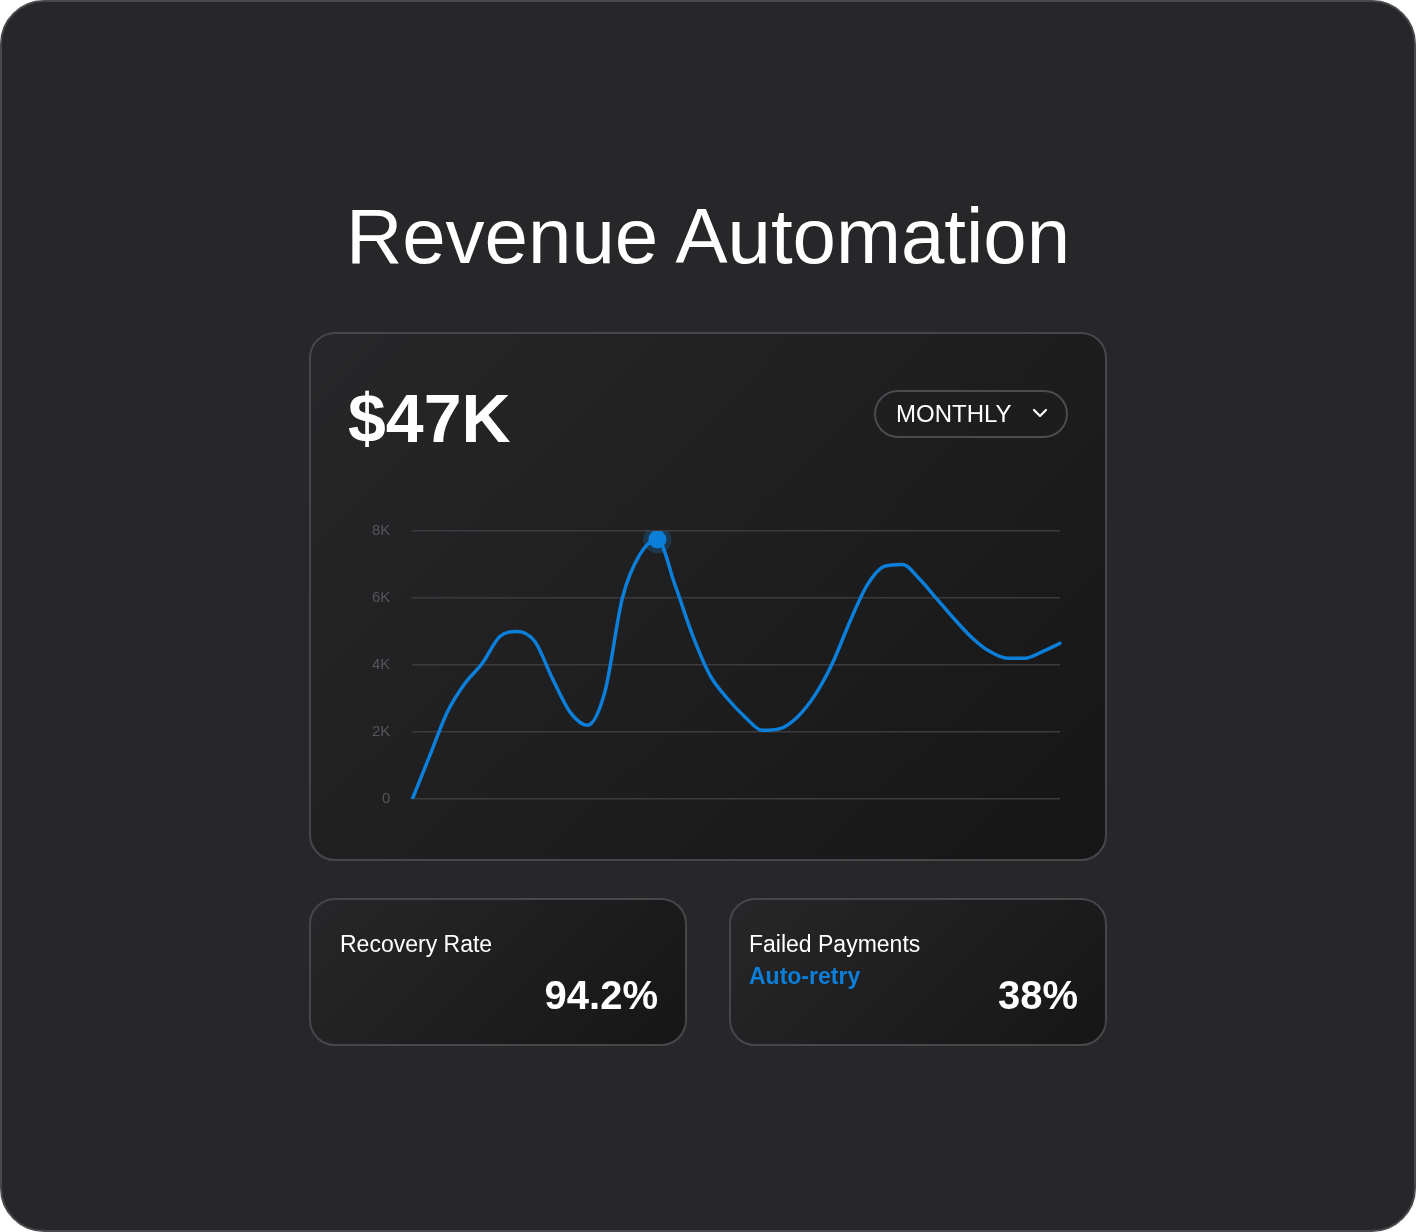  What do you see at coordinates (835, 944) in the screenshot?
I see `text: Failed Payments` at bounding box center [835, 944].